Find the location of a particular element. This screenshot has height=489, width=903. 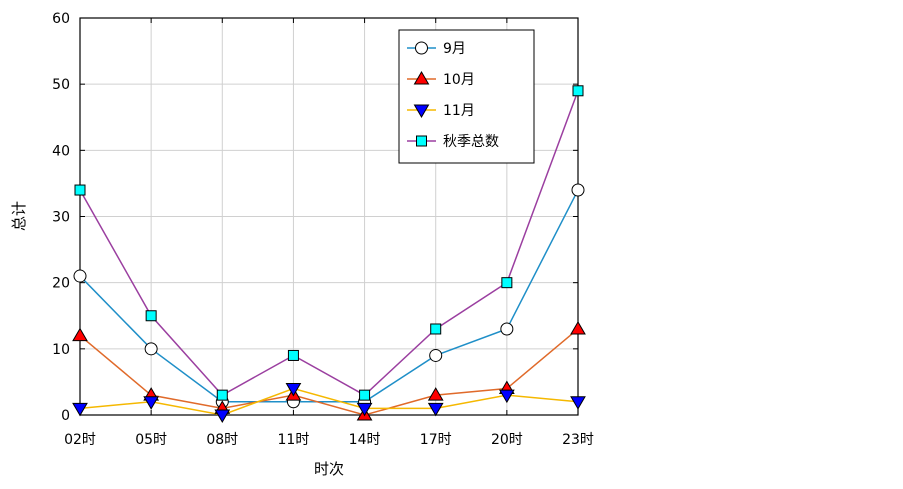

x-tick-label: 23时 is located at coordinates (578, 440).